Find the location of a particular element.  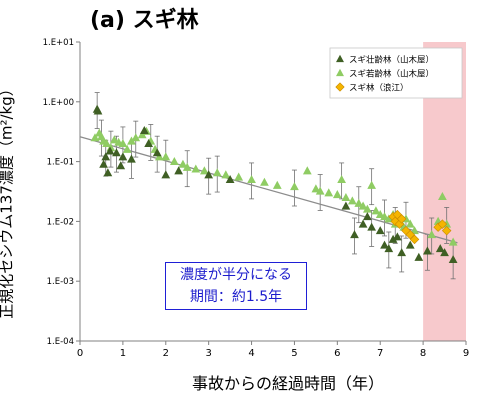

x-tick-label-2: 2 is located at coordinates (166, 353).